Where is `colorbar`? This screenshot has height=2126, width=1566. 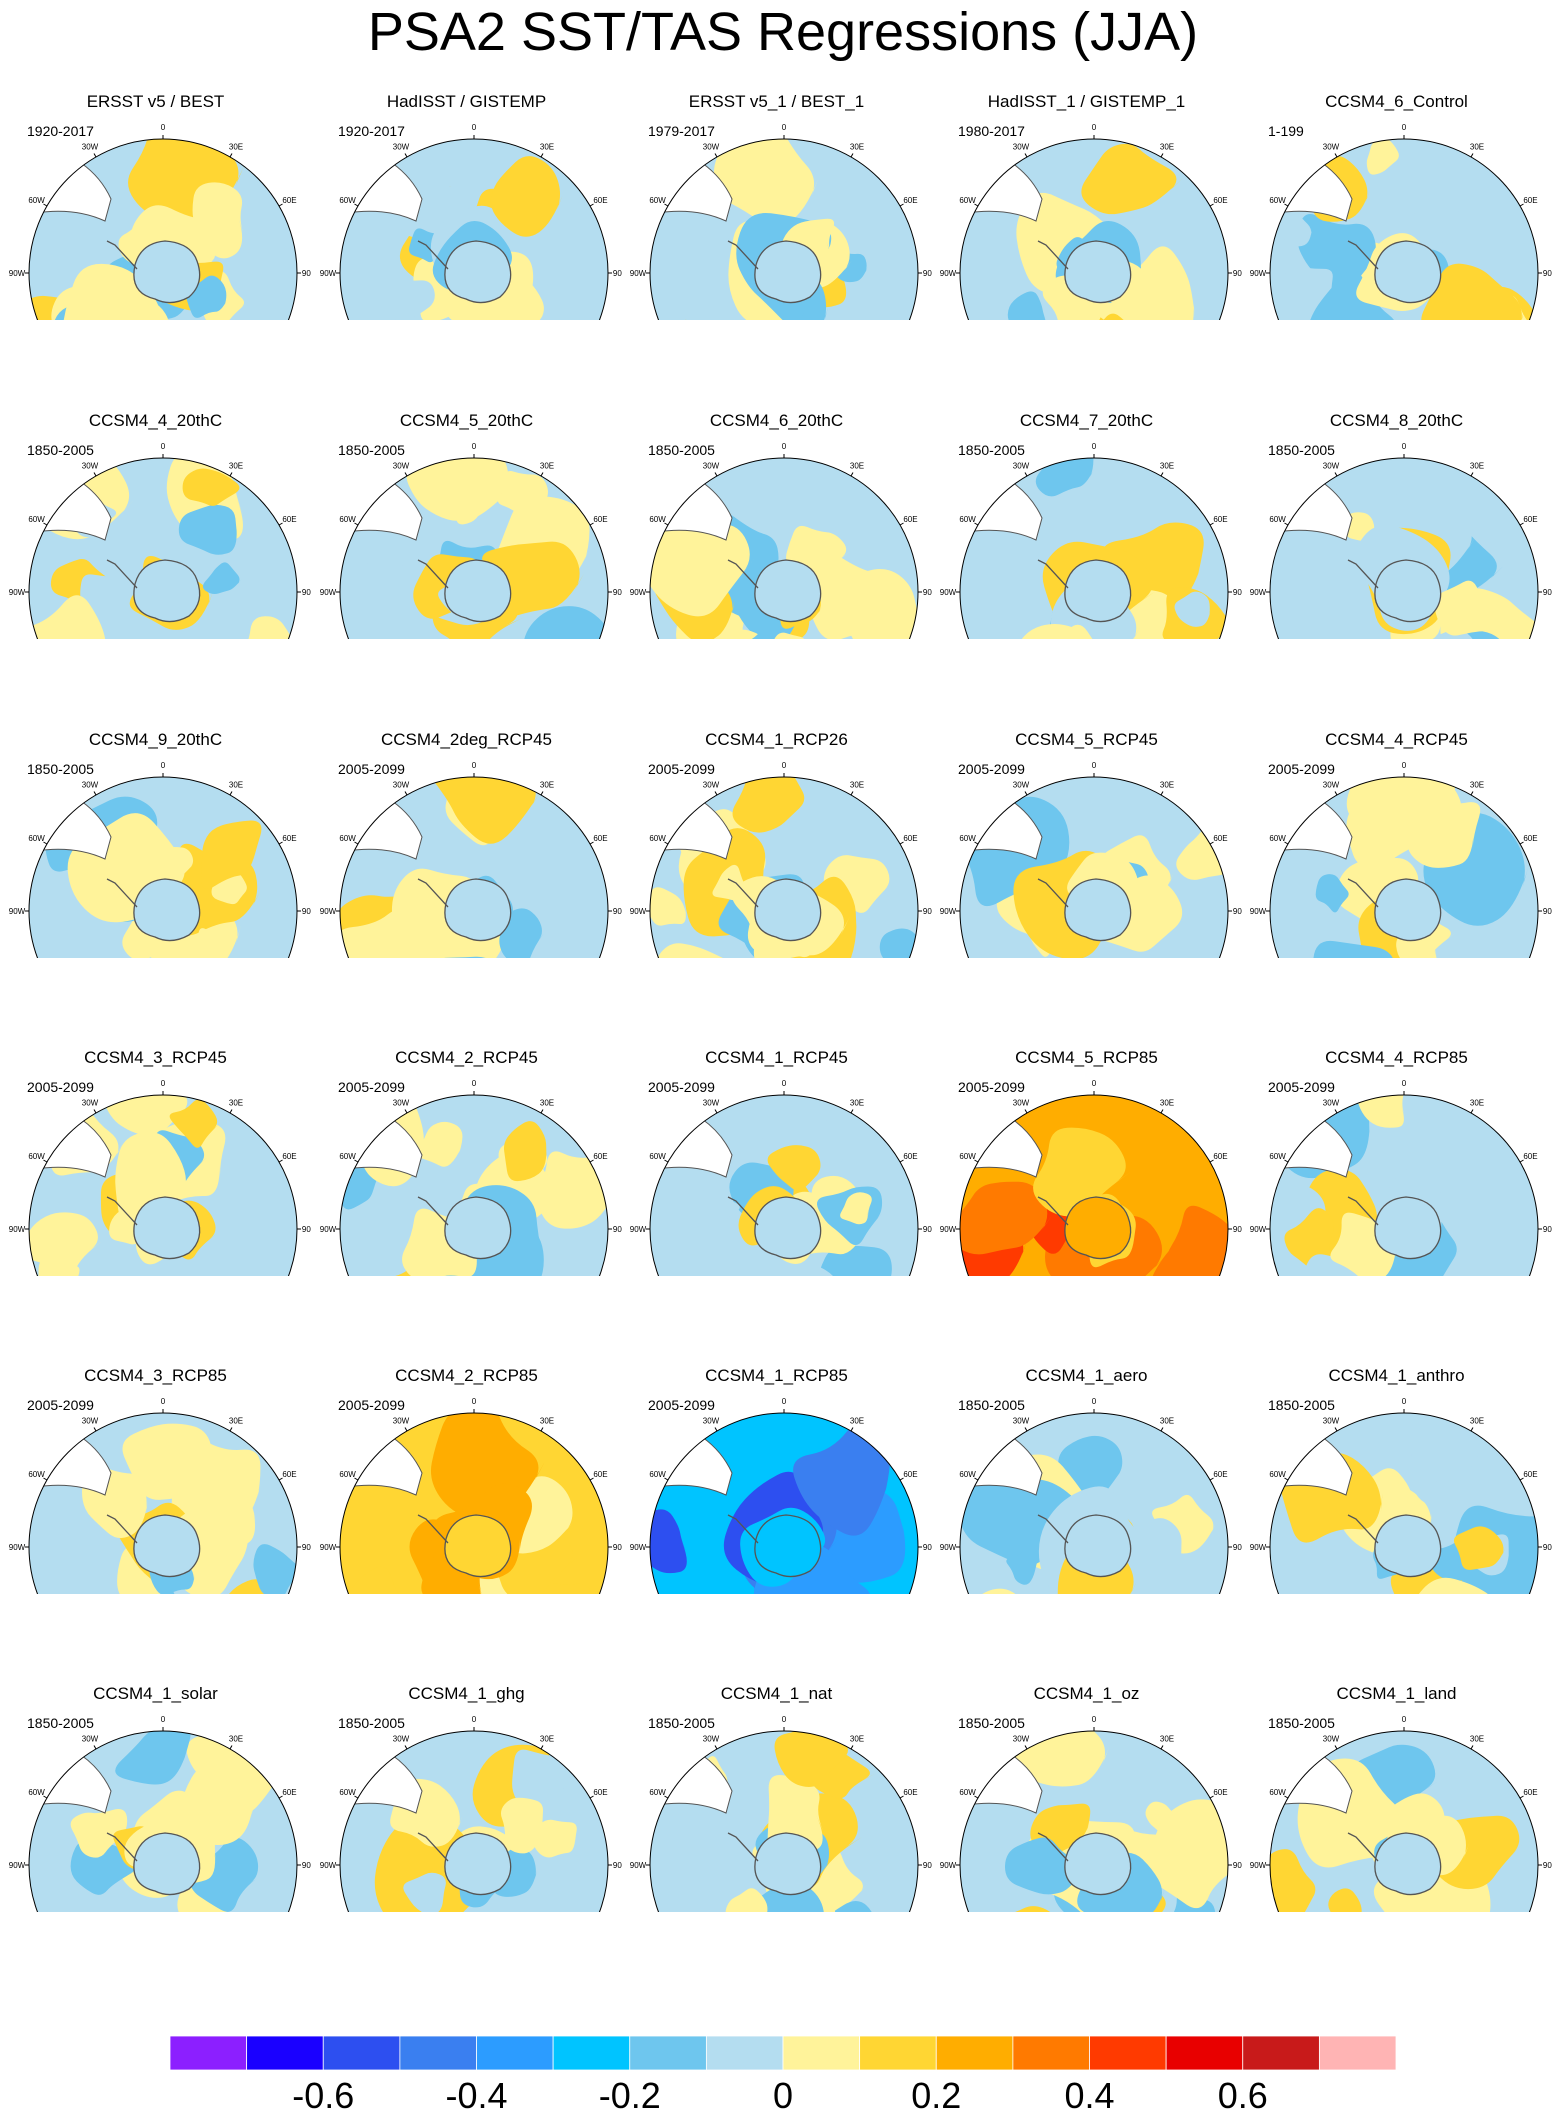 colorbar is located at coordinates (783, 2053).